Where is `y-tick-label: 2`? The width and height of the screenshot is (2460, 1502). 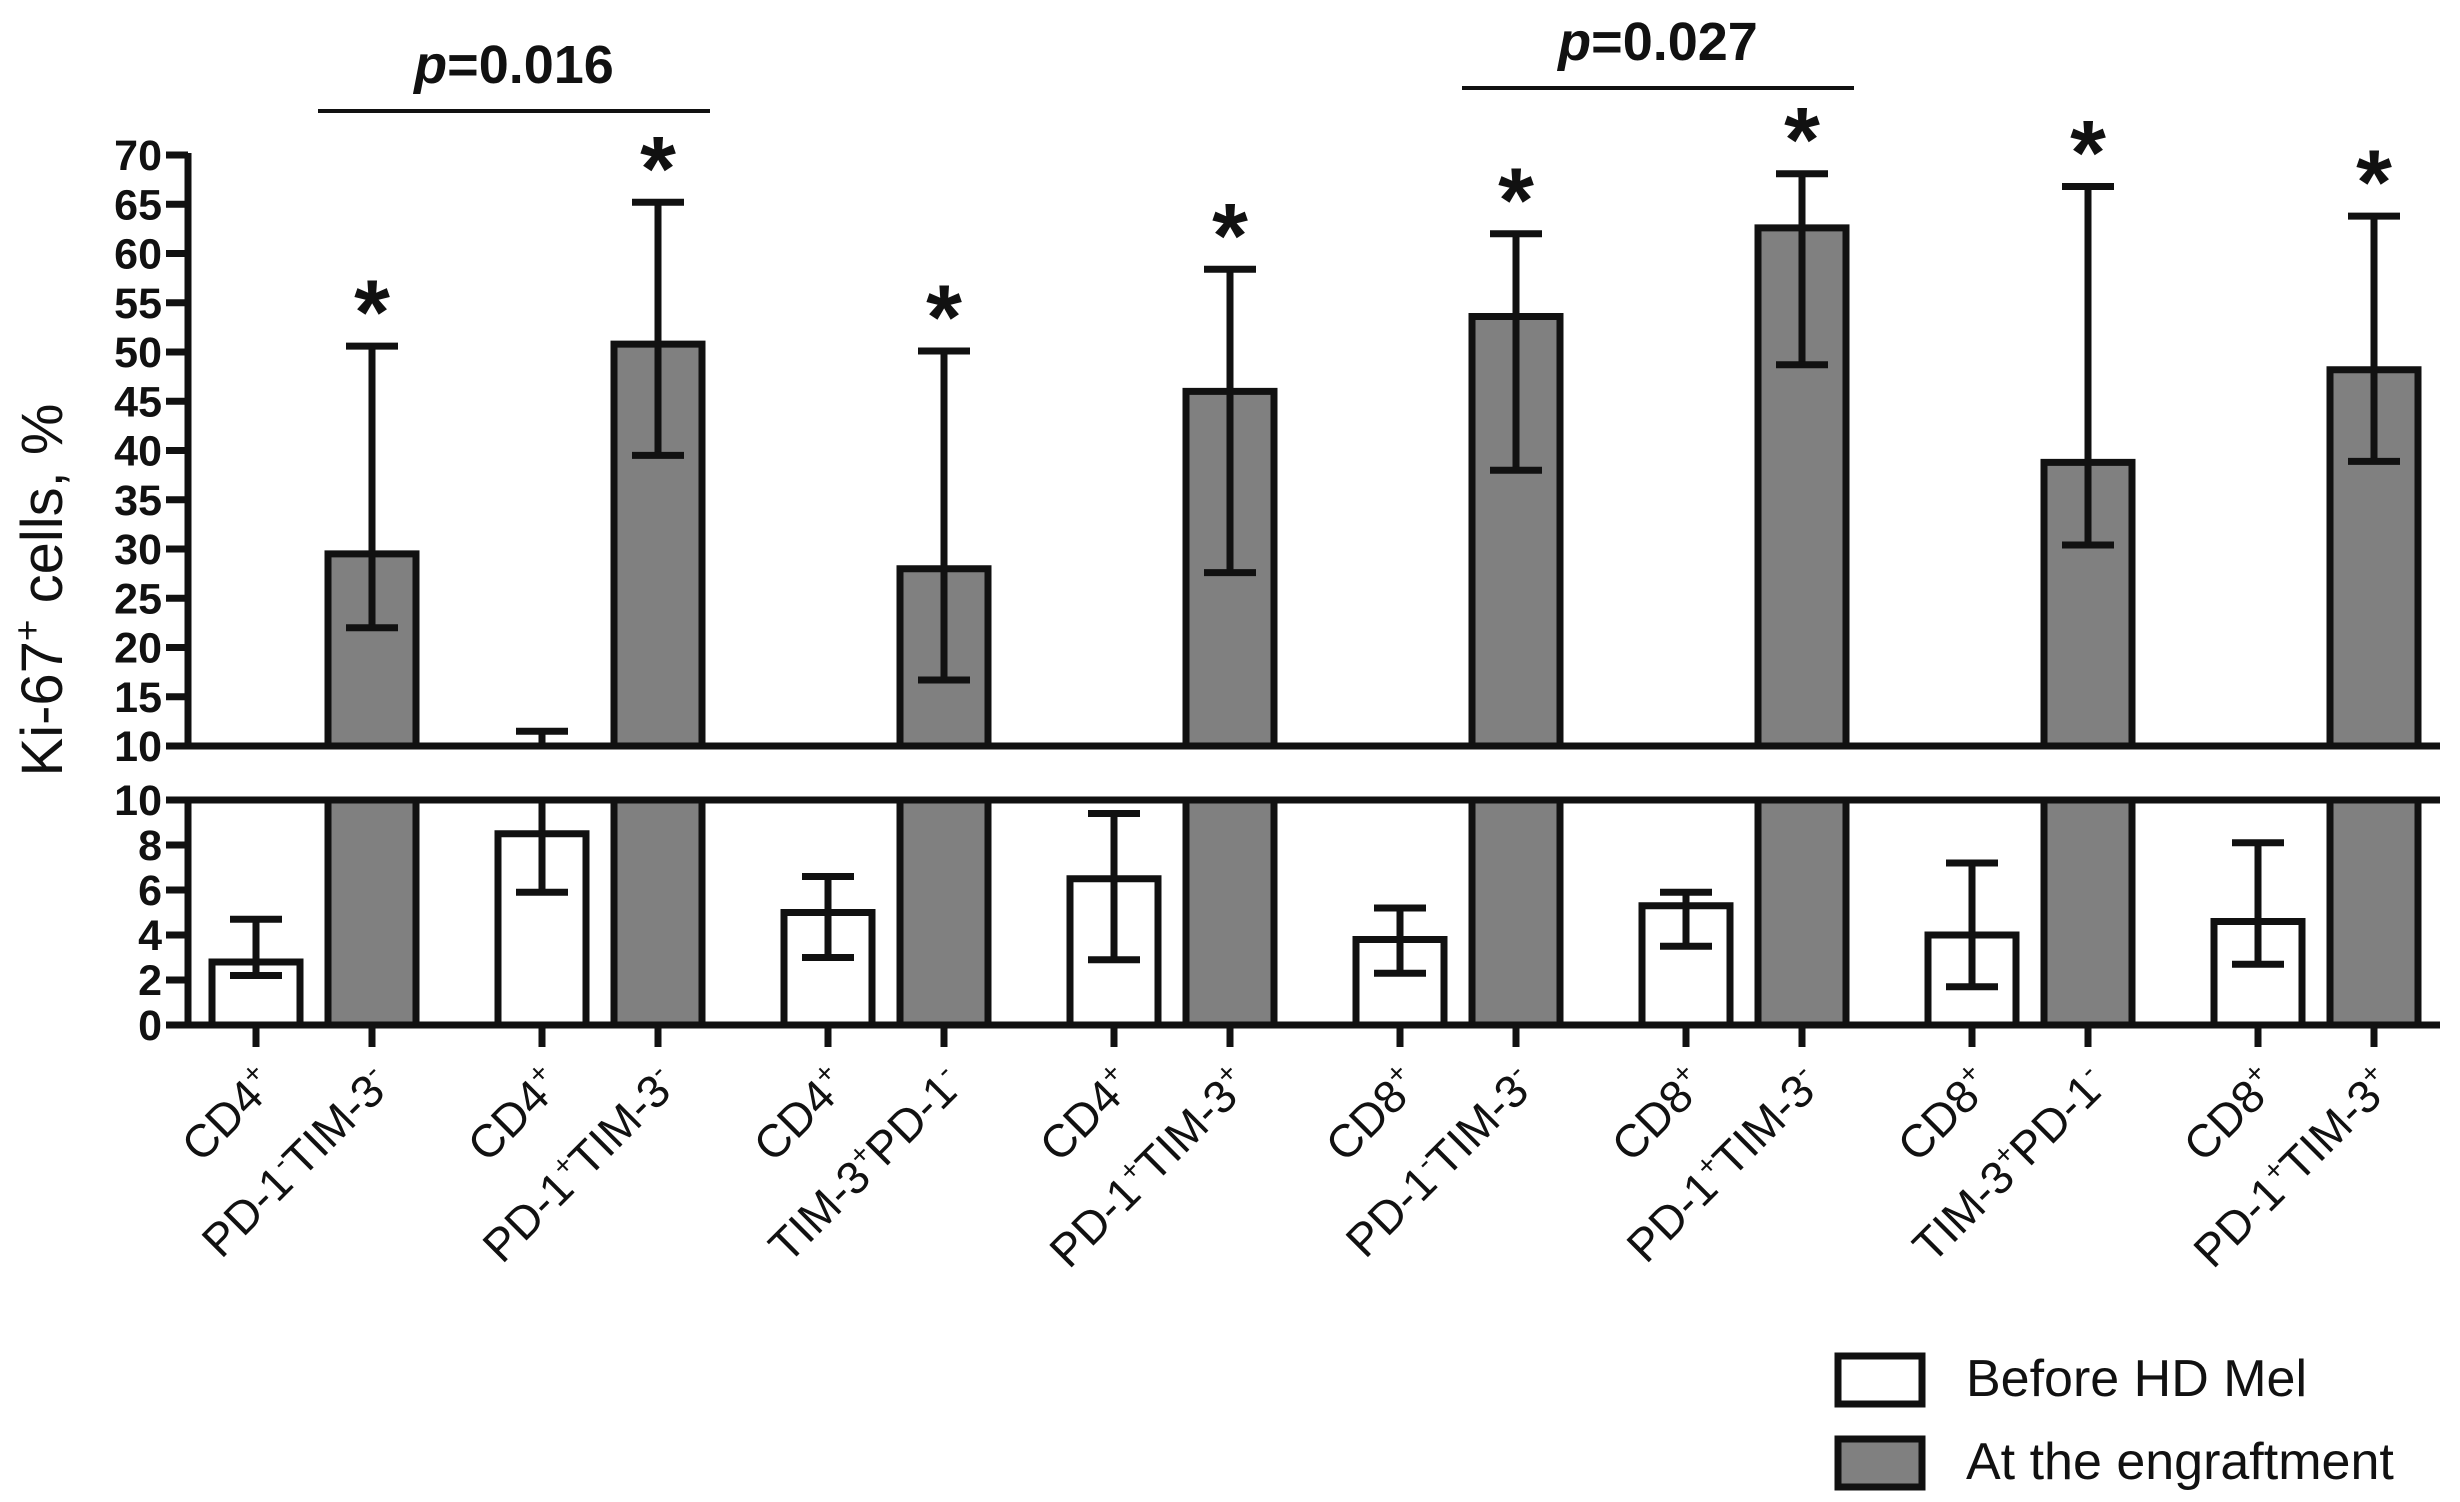 y-tick-label: 2 is located at coordinates (150, 981).